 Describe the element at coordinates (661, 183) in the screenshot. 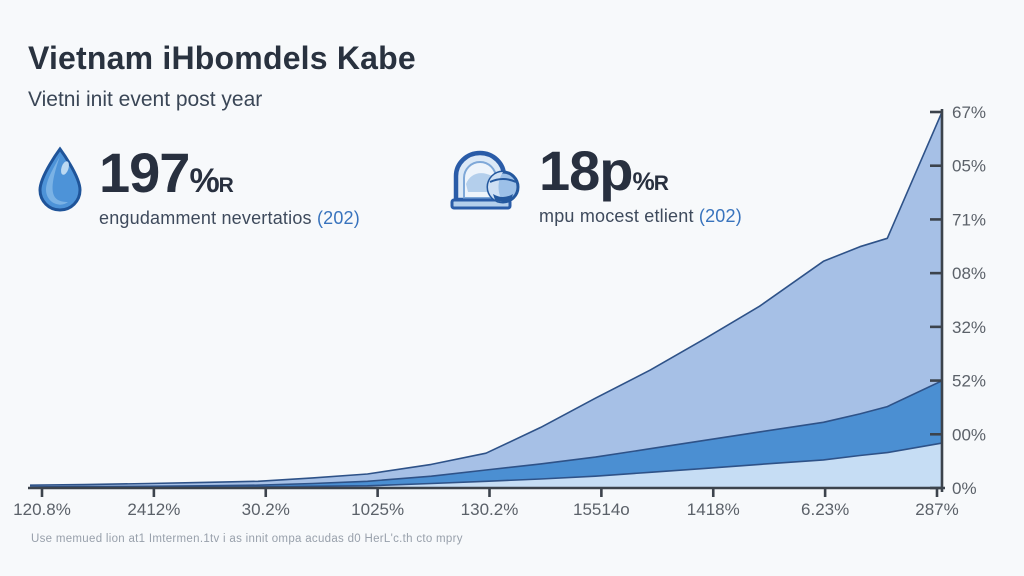

I see `stat-2-suffix: R` at that location.